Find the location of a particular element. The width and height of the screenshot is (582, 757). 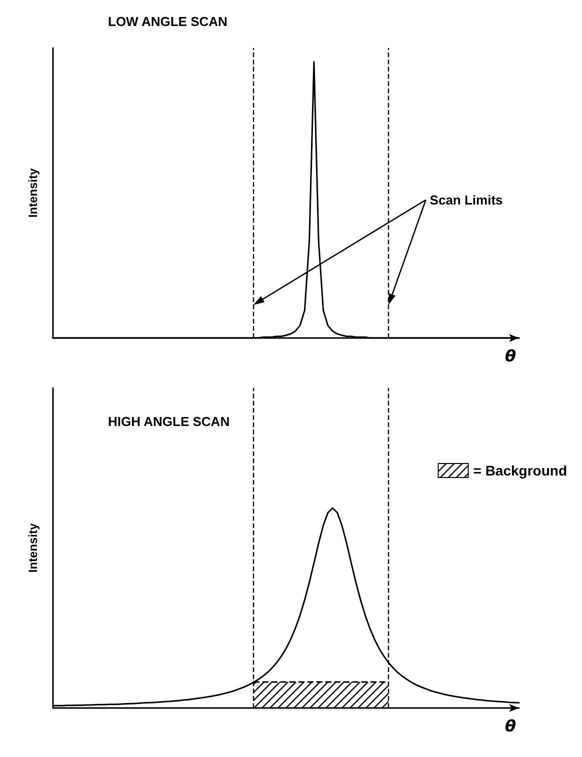

legend-label: = Background is located at coordinates (520, 470).